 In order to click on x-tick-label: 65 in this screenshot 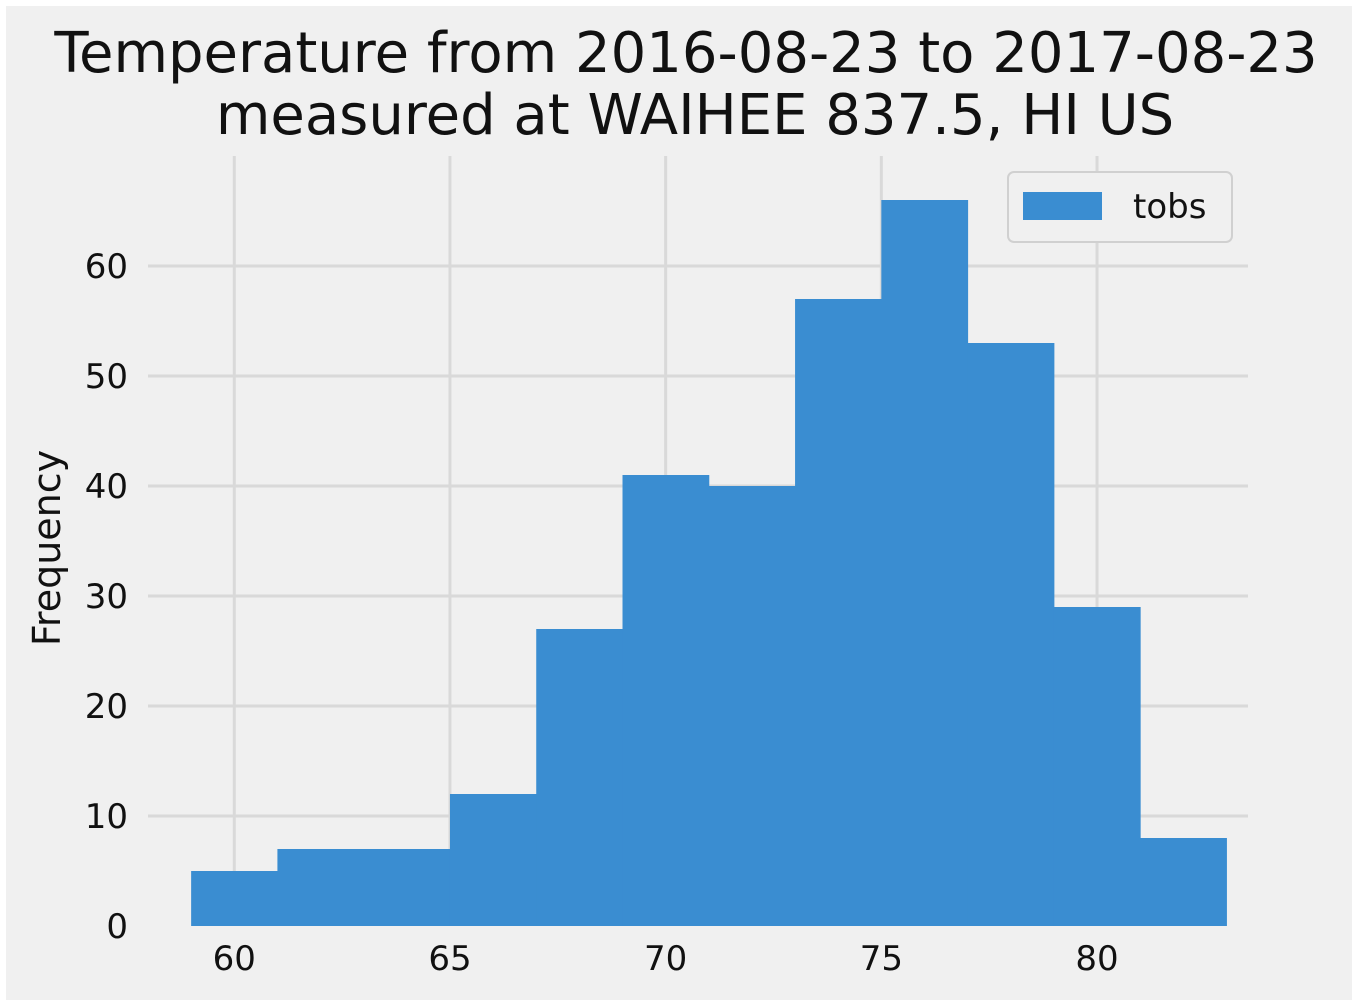, I will do `click(449, 959)`.